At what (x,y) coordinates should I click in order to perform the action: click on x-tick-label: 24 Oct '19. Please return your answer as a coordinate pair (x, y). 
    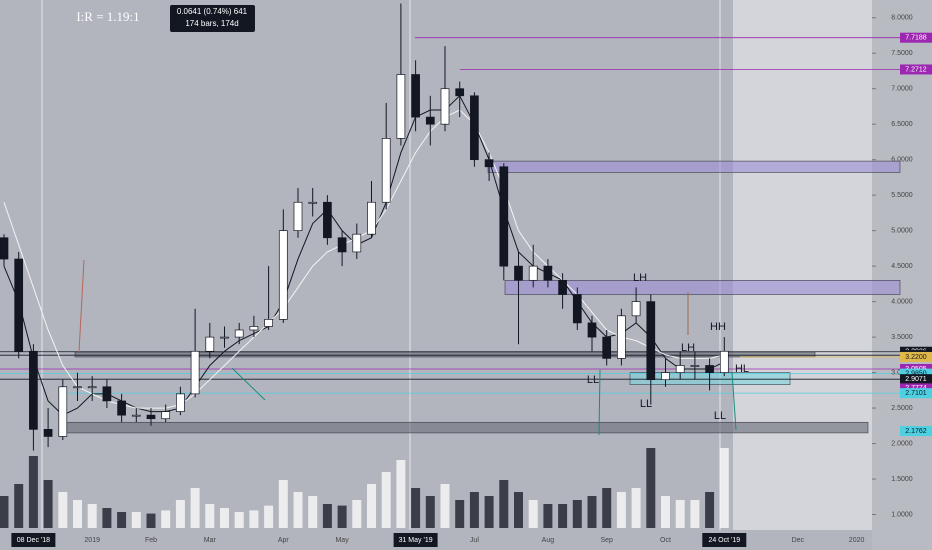
    Looking at the image, I should click on (724, 540).